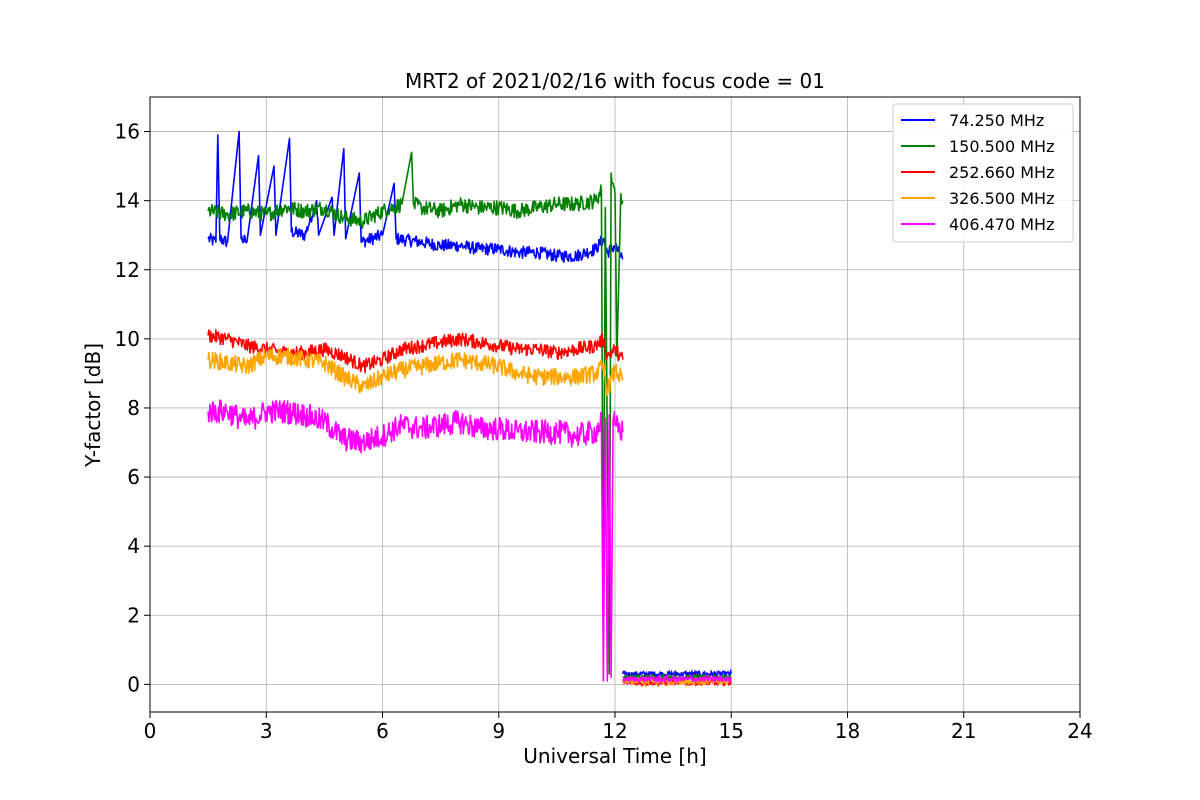  What do you see at coordinates (1001, 172) in the screenshot?
I see `legend-label: 252.660 MHz` at bounding box center [1001, 172].